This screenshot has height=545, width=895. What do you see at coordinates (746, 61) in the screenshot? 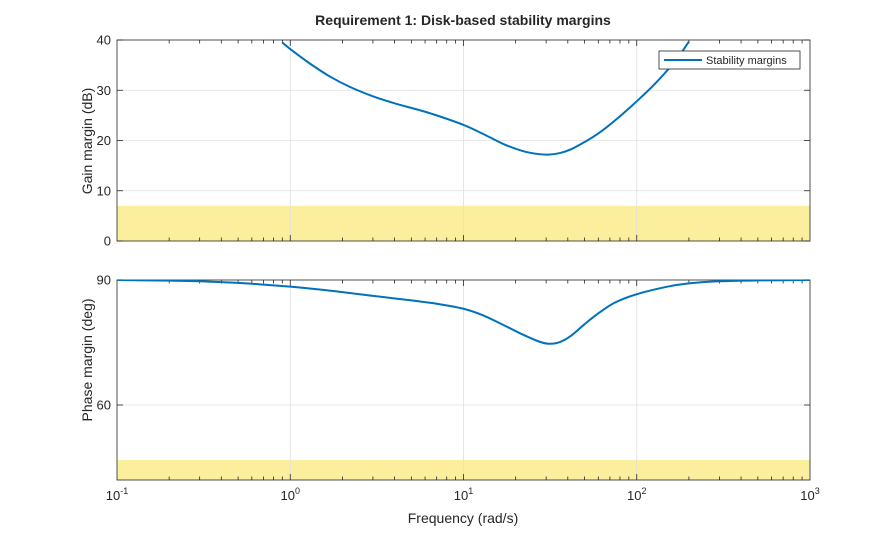
I see `legend-entry-label: Stability margins` at bounding box center [746, 61].